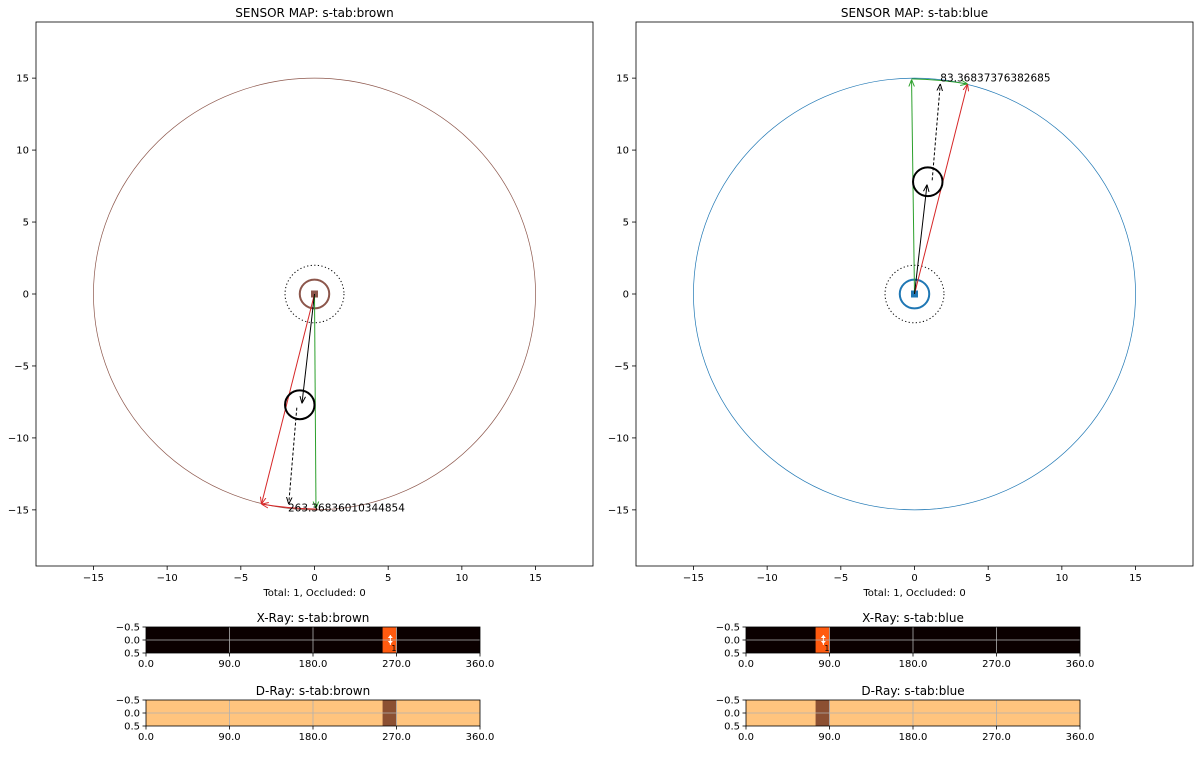 The height and width of the screenshot is (774, 1200). I want to click on bearing-label: 83.36837376382685, so click(995, 78).